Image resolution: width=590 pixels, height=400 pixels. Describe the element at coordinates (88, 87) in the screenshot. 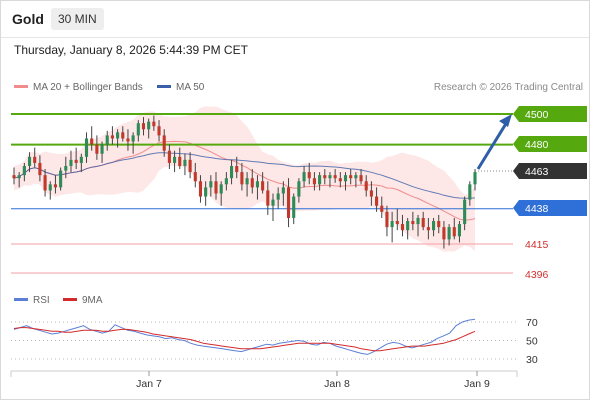

I see `ma20-legend-label: MA 20 + Bollinger Bands` at that location.